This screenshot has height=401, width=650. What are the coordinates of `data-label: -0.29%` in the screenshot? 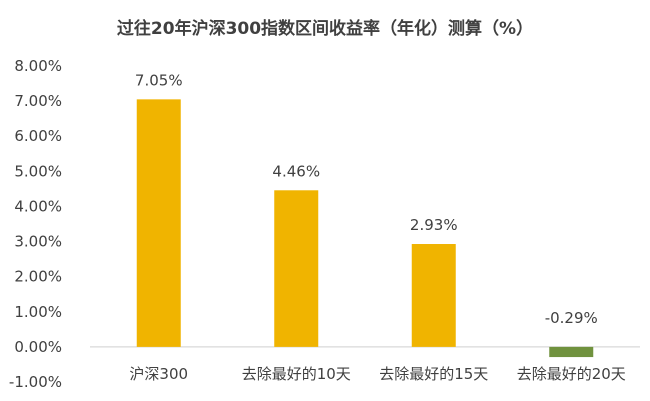 It's located at (571, 318).